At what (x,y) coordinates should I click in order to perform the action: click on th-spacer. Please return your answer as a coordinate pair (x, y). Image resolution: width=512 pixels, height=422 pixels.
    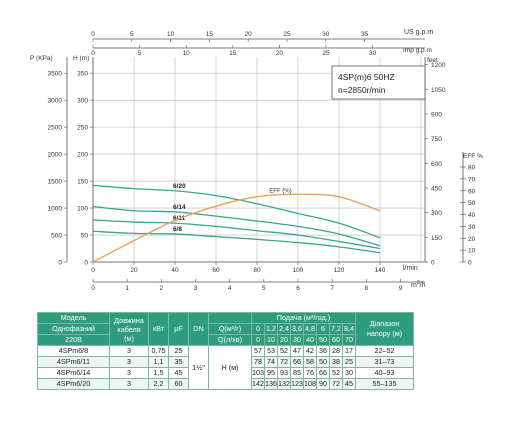
    Looking at the image, I should click on (230, 318).